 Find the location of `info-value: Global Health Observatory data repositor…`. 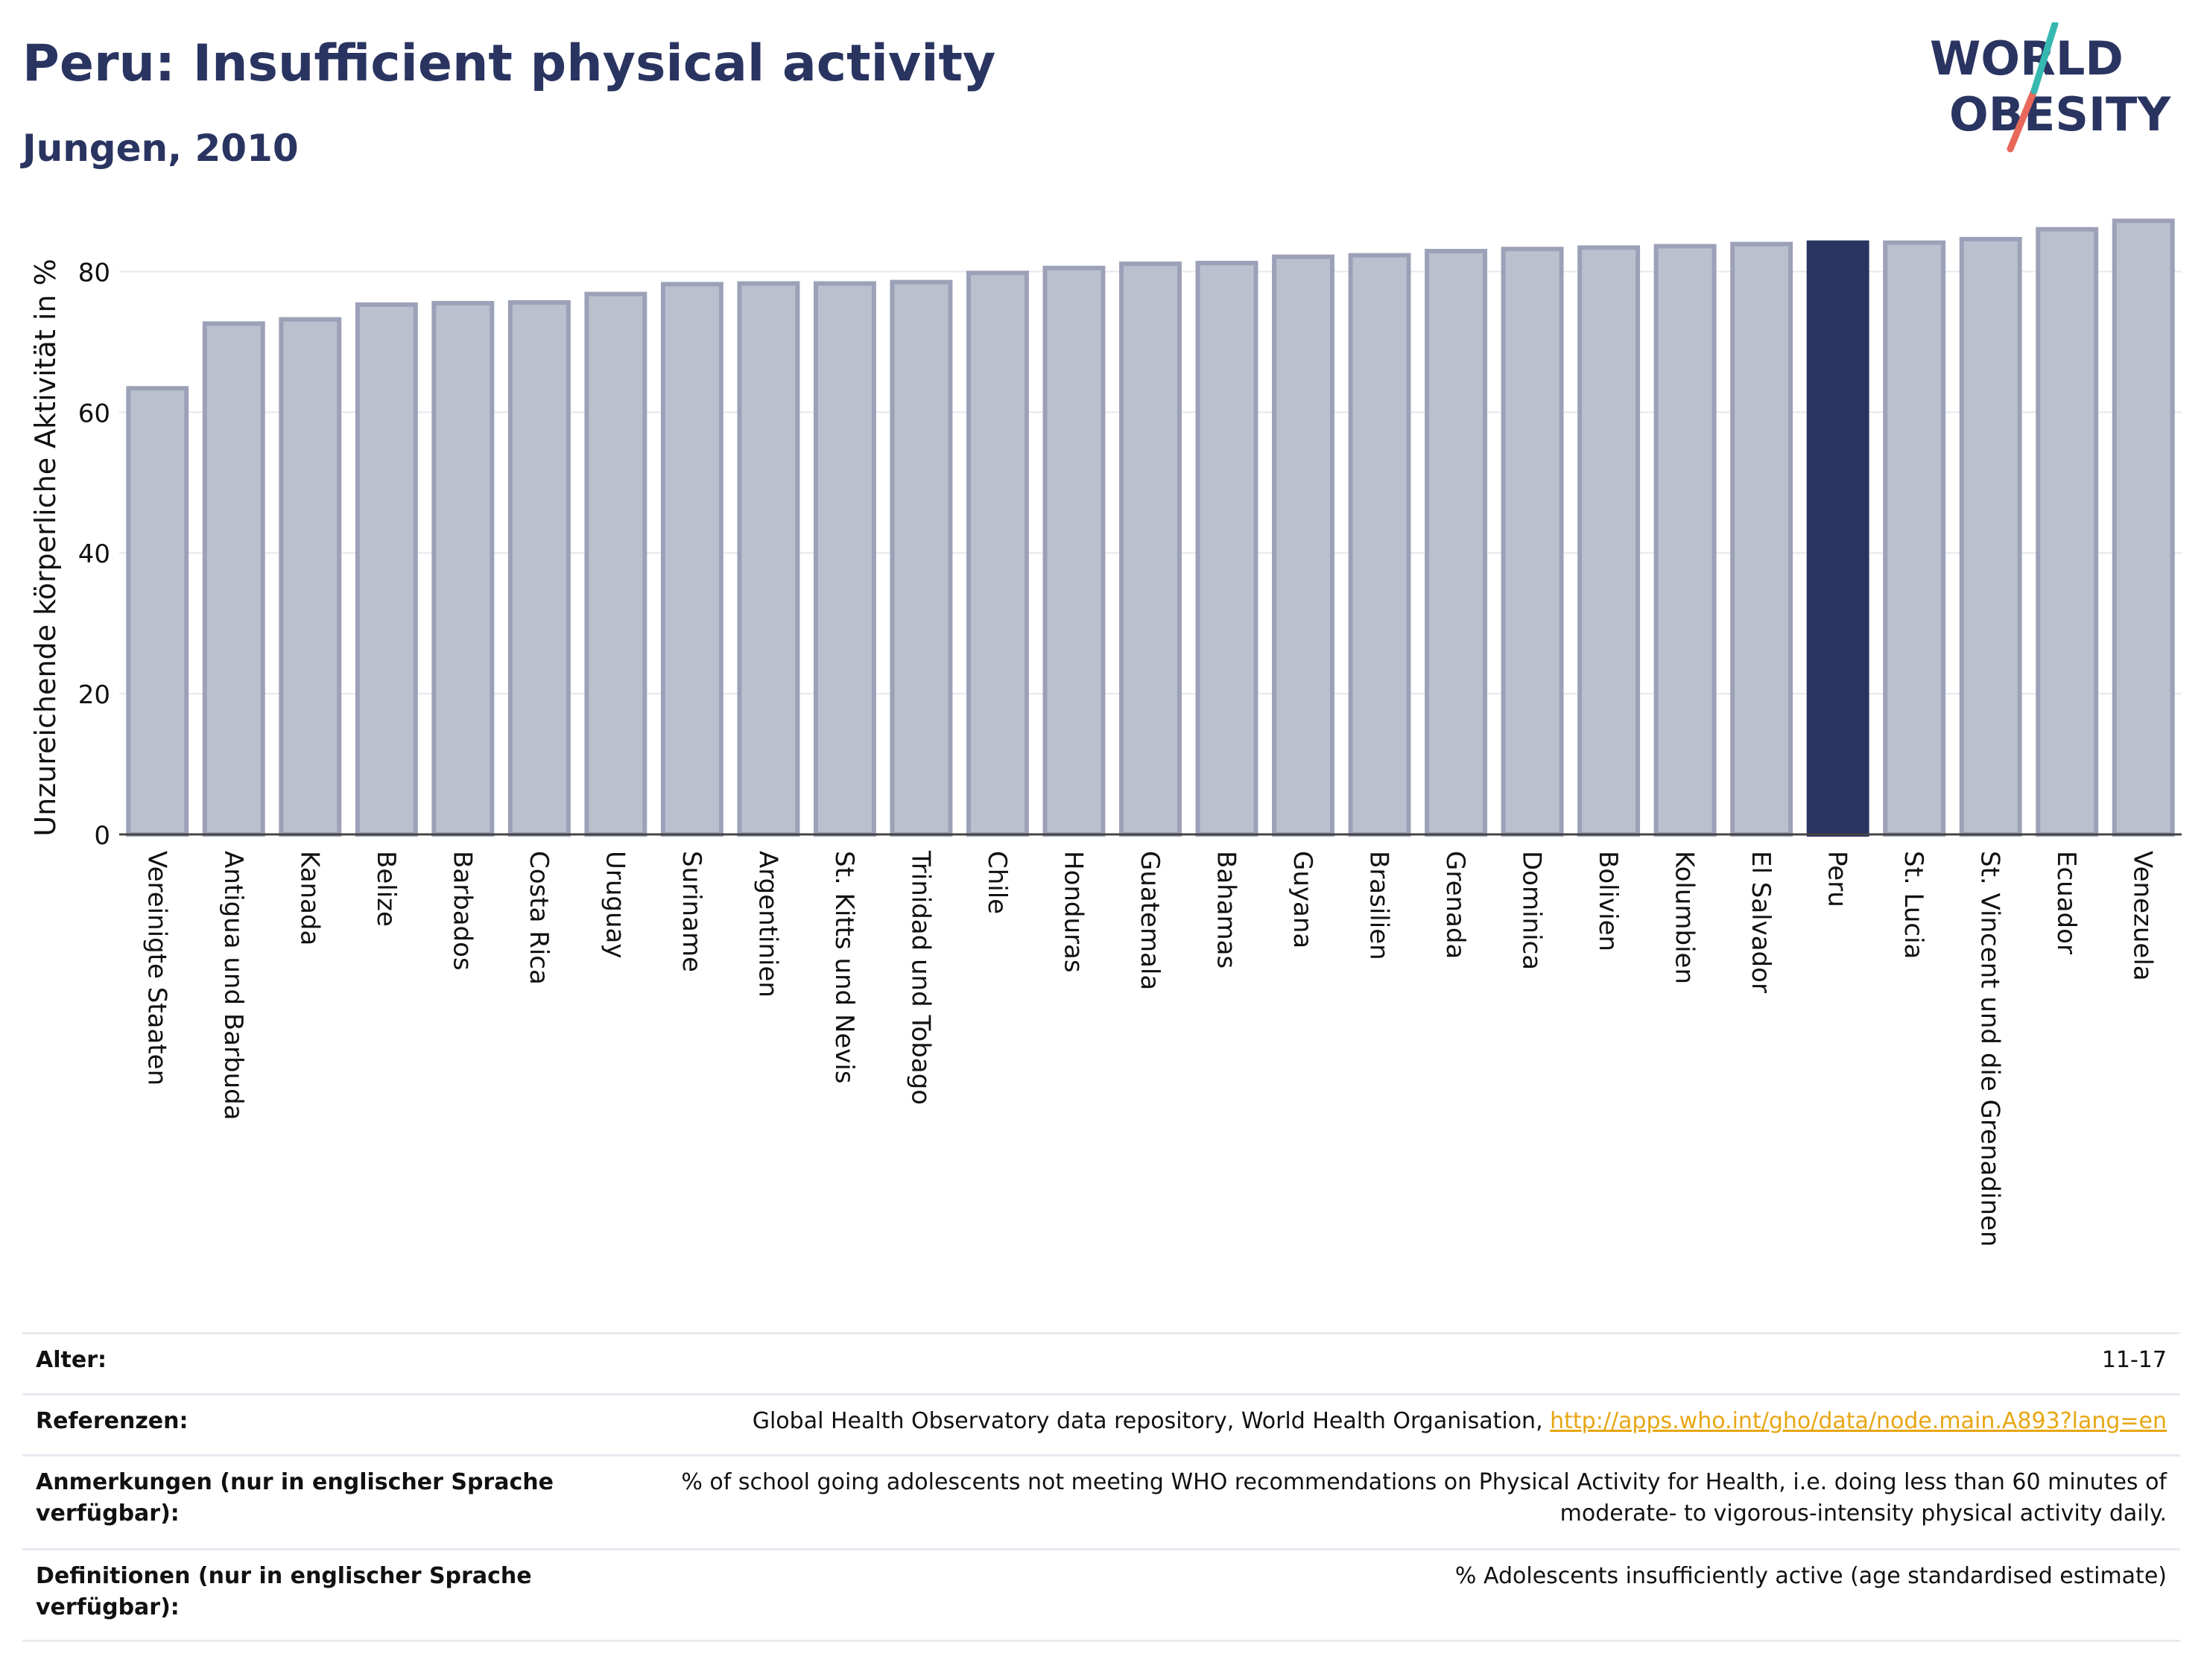

info-value: Global Health Observatory data repositor… is located at coordinates (1459, 1421).